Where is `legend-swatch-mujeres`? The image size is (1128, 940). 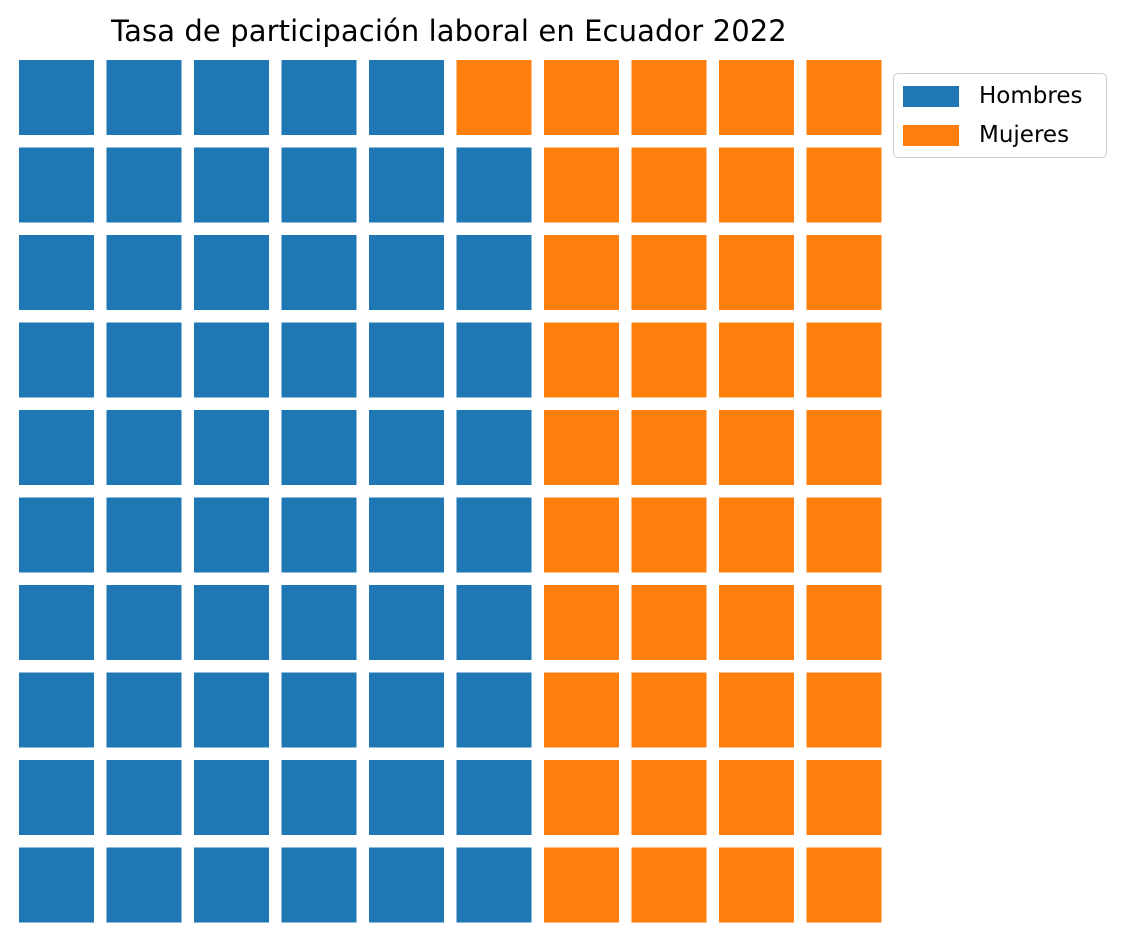 legend-swatch-mujeres is located at coordinates (931, 135).